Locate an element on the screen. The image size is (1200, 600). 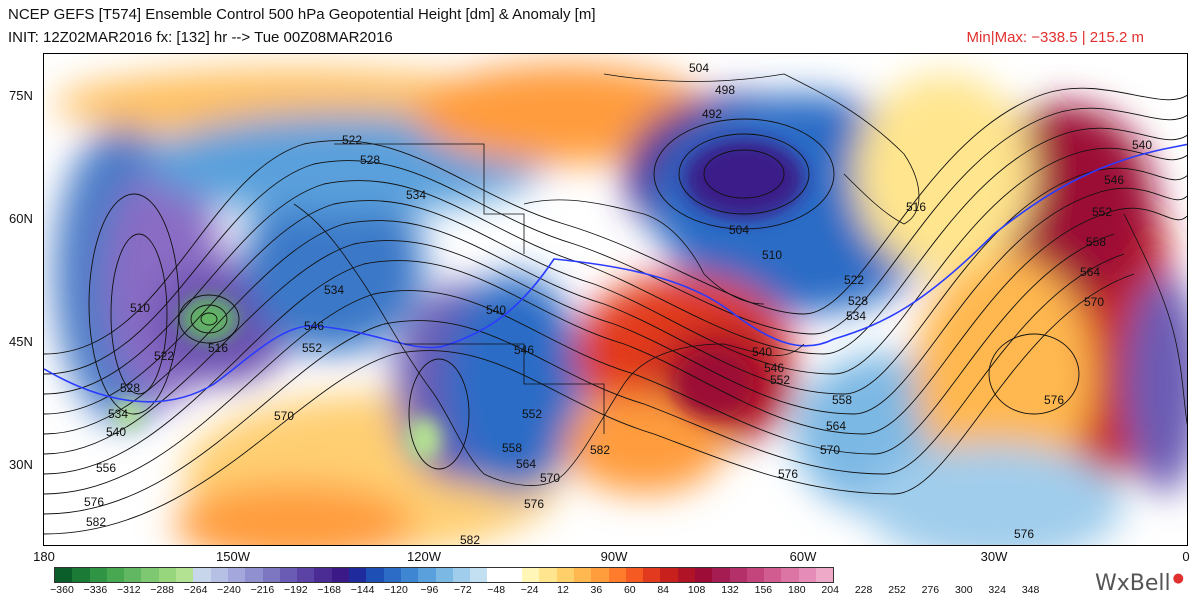
contour-label: 498 is located at coordinates (725, 90).